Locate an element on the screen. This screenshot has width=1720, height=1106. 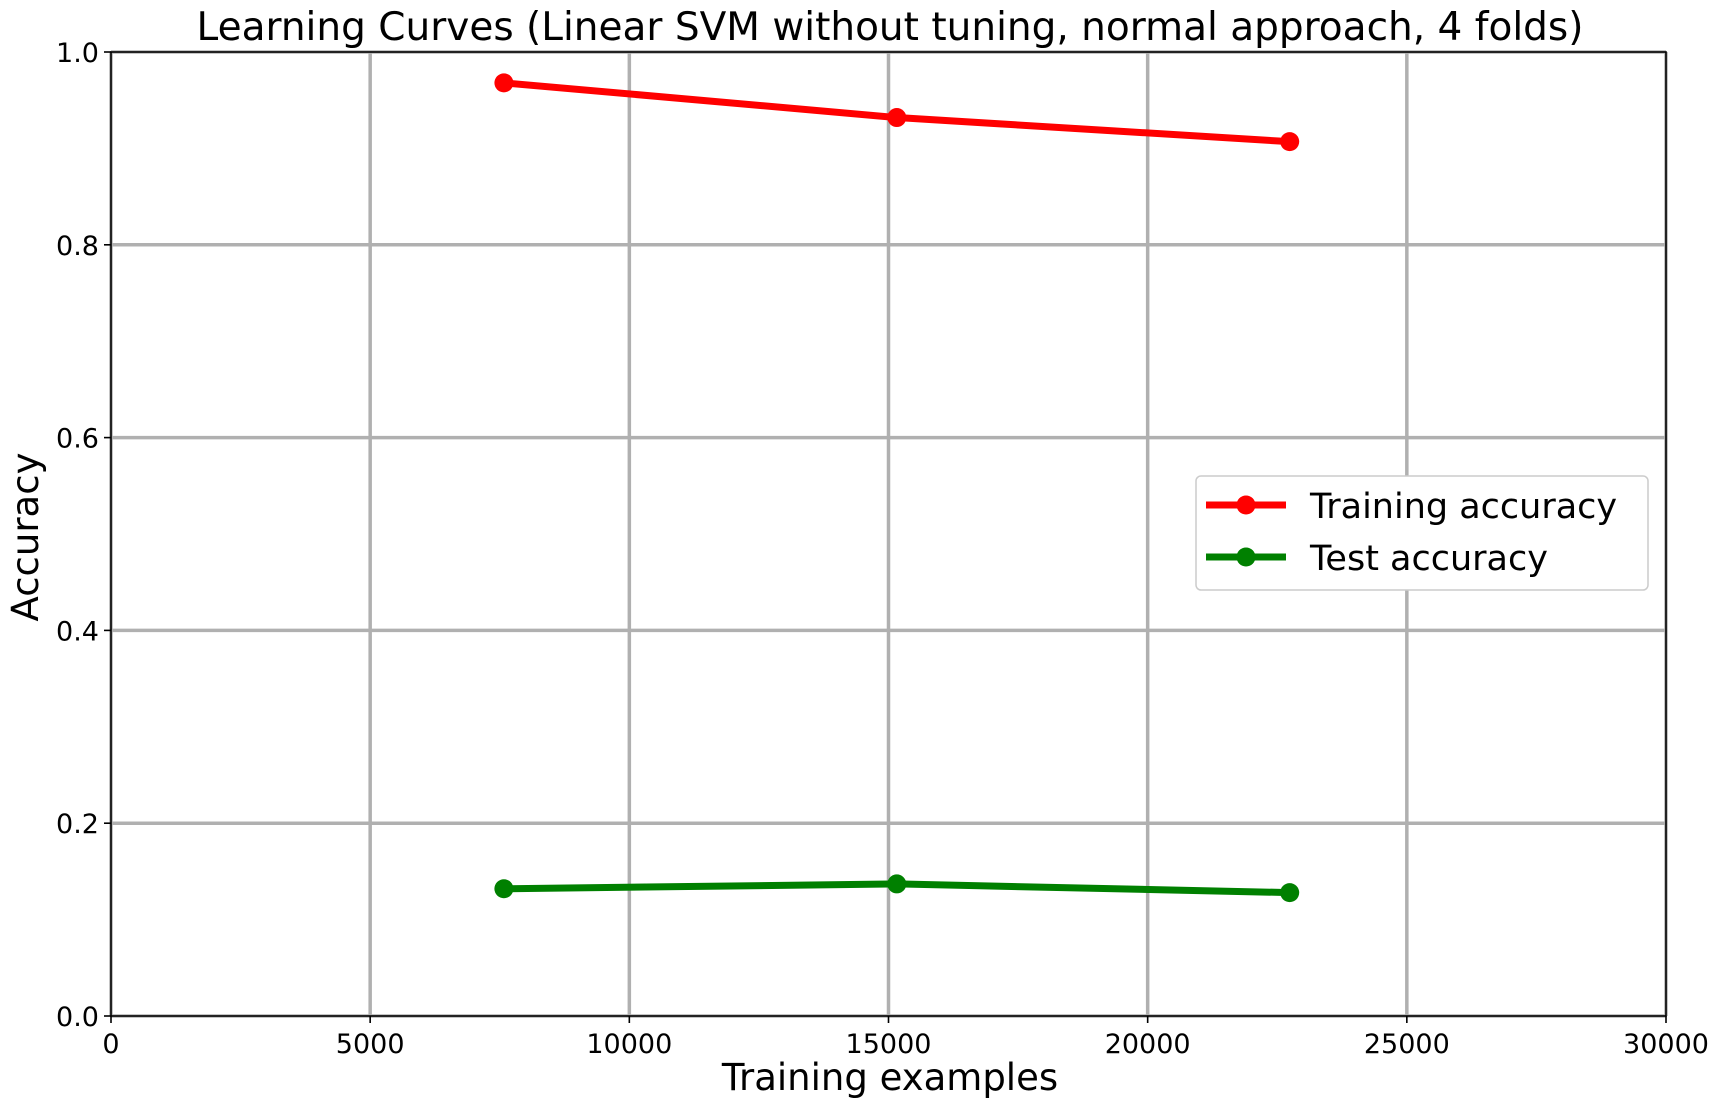
x-tick-label: 30000 is located at coordinates (1666, 1044).